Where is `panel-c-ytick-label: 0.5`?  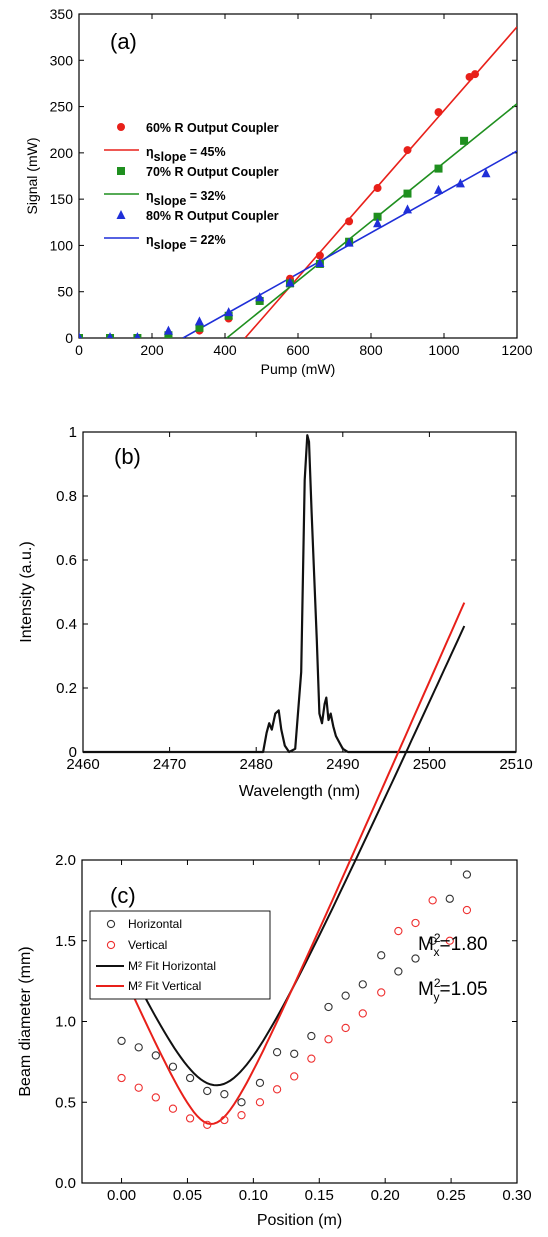
panel-c-ytick-label: 0.5 is located at coordinates (65, 1102).